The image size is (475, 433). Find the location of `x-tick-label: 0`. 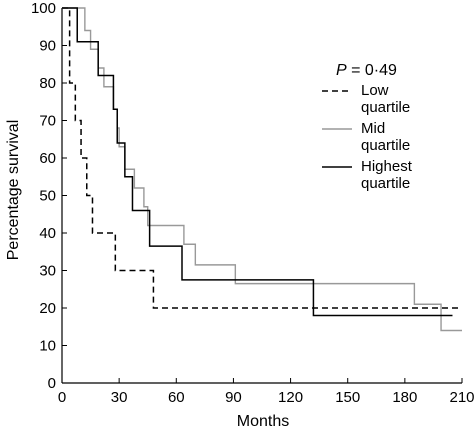

x-tick-label: 0 is located at coordinates (62, 397).